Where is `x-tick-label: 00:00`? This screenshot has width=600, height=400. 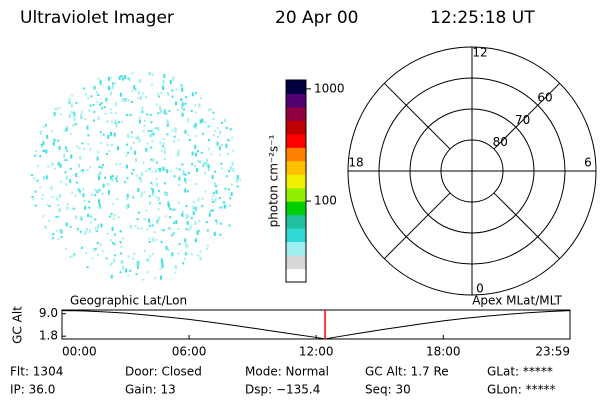 x-tick-label: 00:00 is located at coordinates (79, 352).